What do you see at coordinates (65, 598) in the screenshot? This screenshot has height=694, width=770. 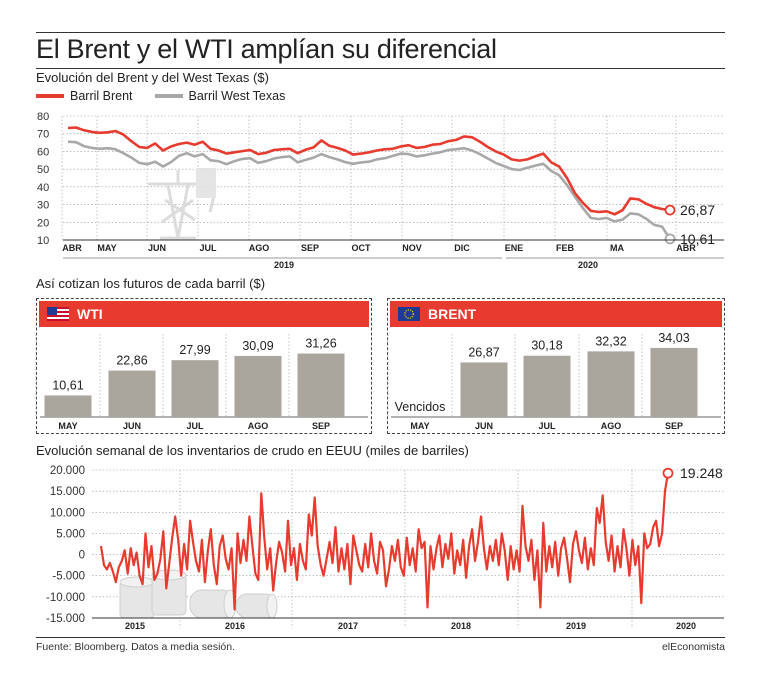 I see `inventory-ytick-label: -10.000` at bounding box center [65, 598].